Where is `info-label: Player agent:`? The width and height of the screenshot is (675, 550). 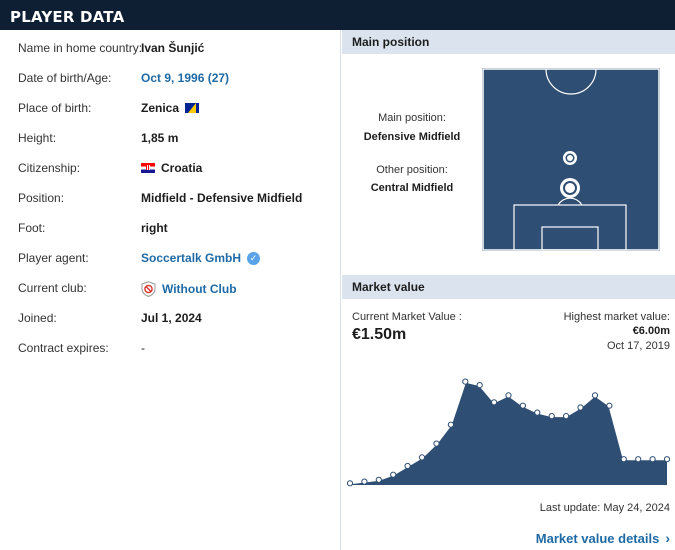
info-label: Player agent: is located at coordinates (53, 258).